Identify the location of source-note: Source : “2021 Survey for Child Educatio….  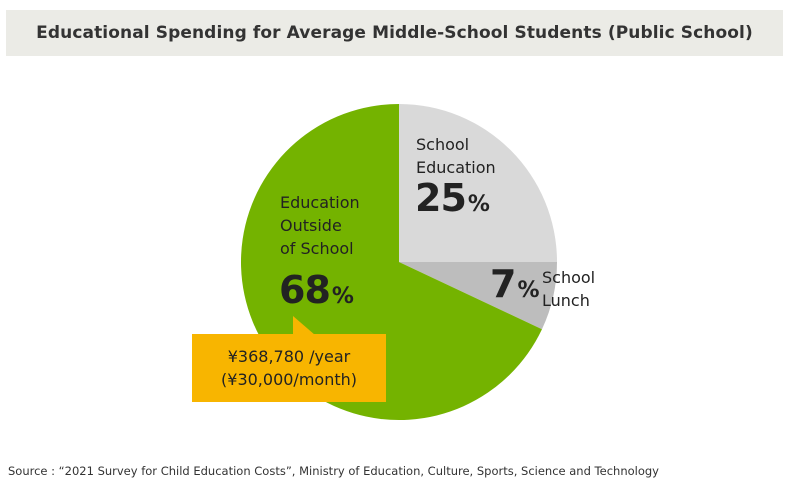
(333, 471).